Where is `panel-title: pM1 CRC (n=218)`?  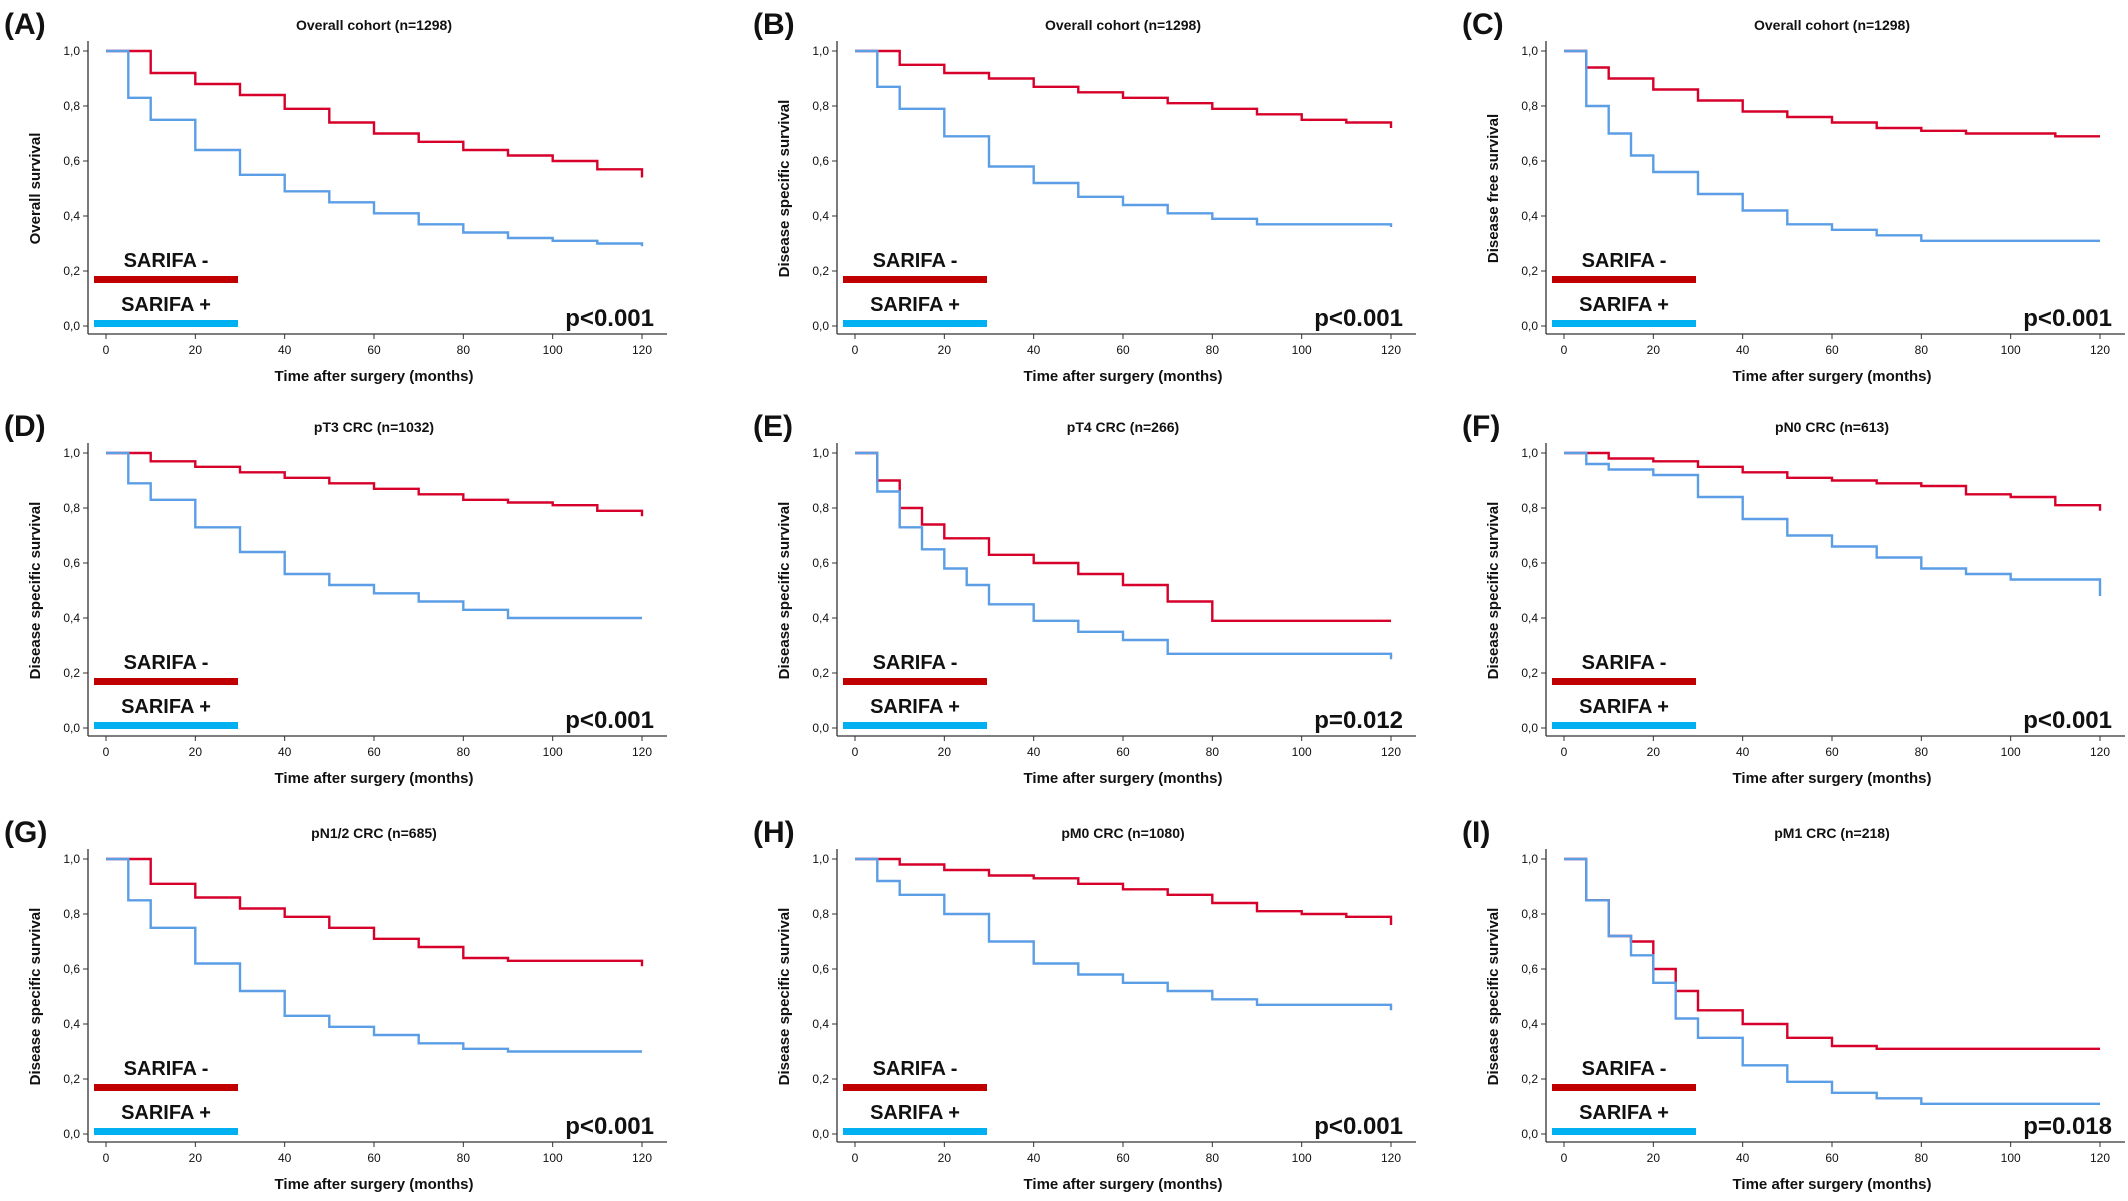 panel-title: pM1 CRC (n=218) is located at coordinates (1832, 833).